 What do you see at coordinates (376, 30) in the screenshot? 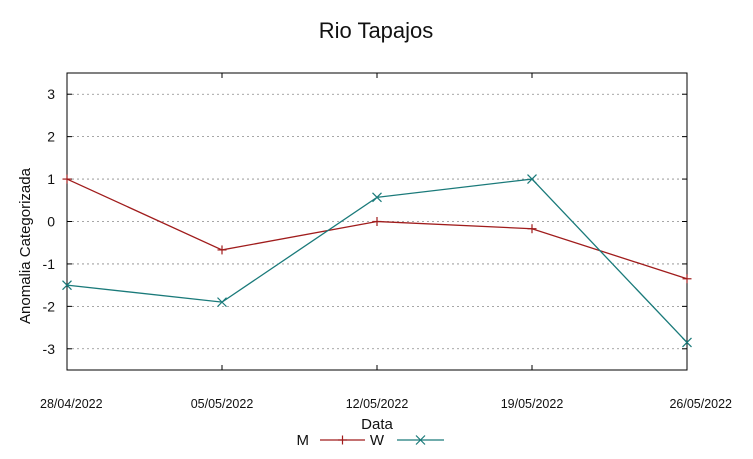
I see `chart-title: Rio Tapajos` at bounding box center [376, 30].